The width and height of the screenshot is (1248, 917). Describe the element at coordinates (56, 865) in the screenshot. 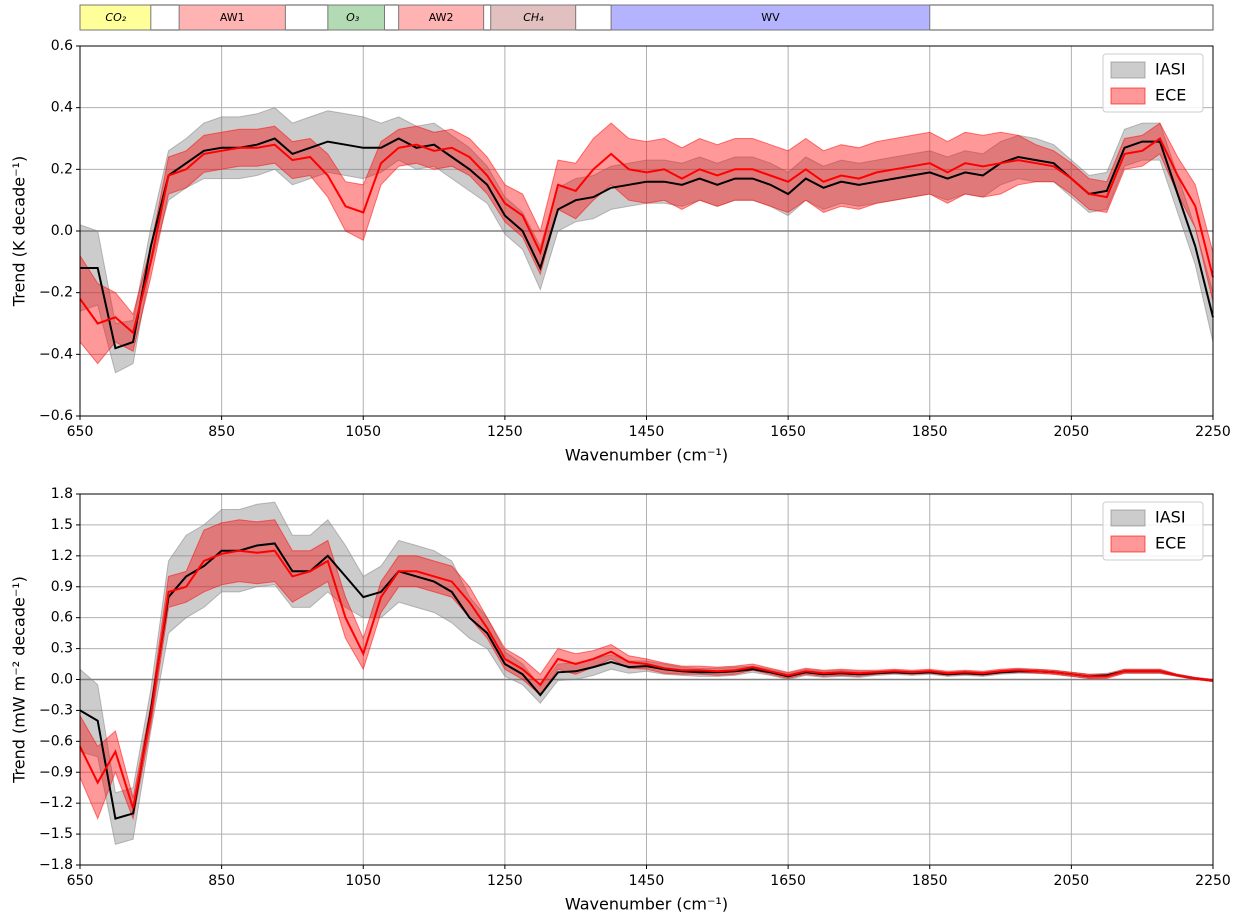

I see `y-tick-label: −1.8` at that location.